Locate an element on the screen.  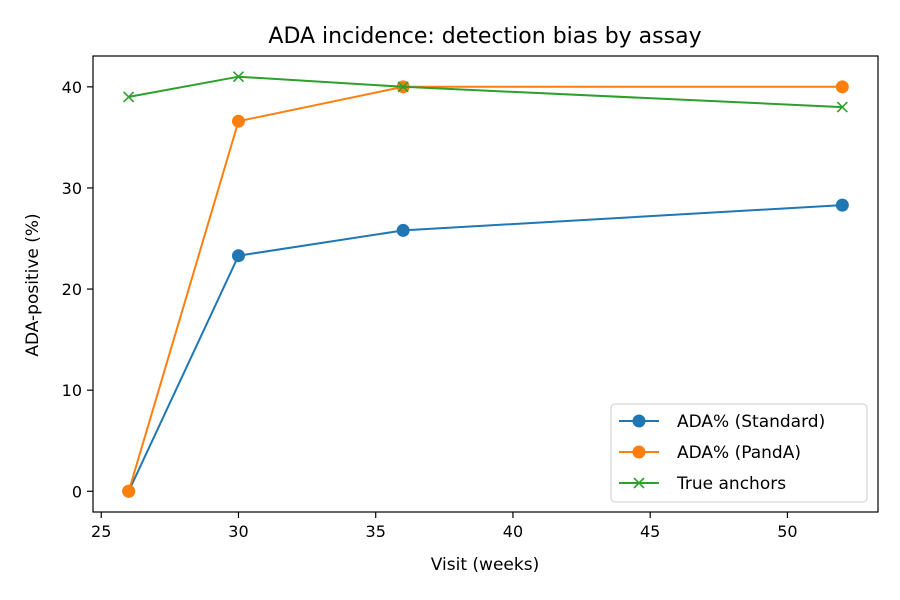
legend-box is located at coordinates (739, 453).